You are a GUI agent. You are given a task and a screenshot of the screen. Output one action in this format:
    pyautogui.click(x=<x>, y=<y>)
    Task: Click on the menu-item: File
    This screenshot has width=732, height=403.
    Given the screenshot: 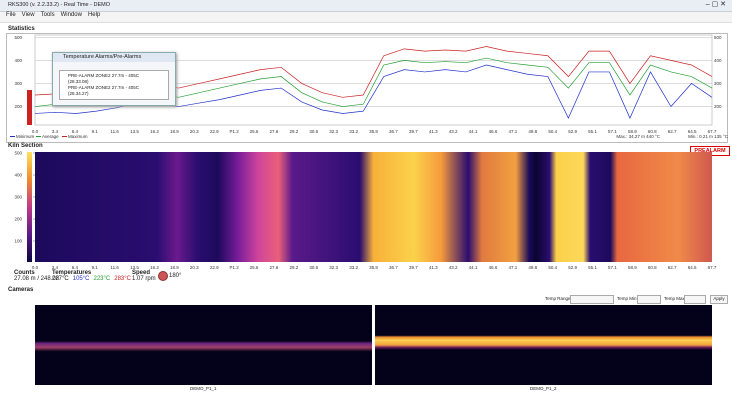 What is the action you would take?
    pyautogui.click(x=11, y=15)
    